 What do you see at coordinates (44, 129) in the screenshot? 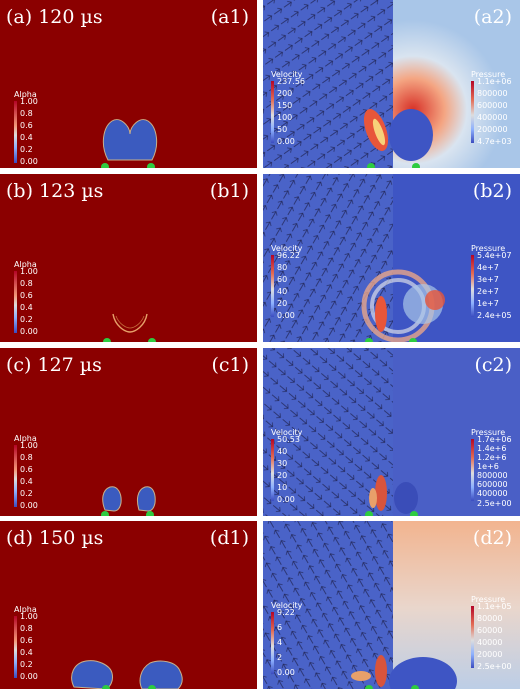
I see `alpha-legend-a: Alpha 1.00 0.8 0.6 0.4 0.2 0.00` at bounding box center [44, 129].